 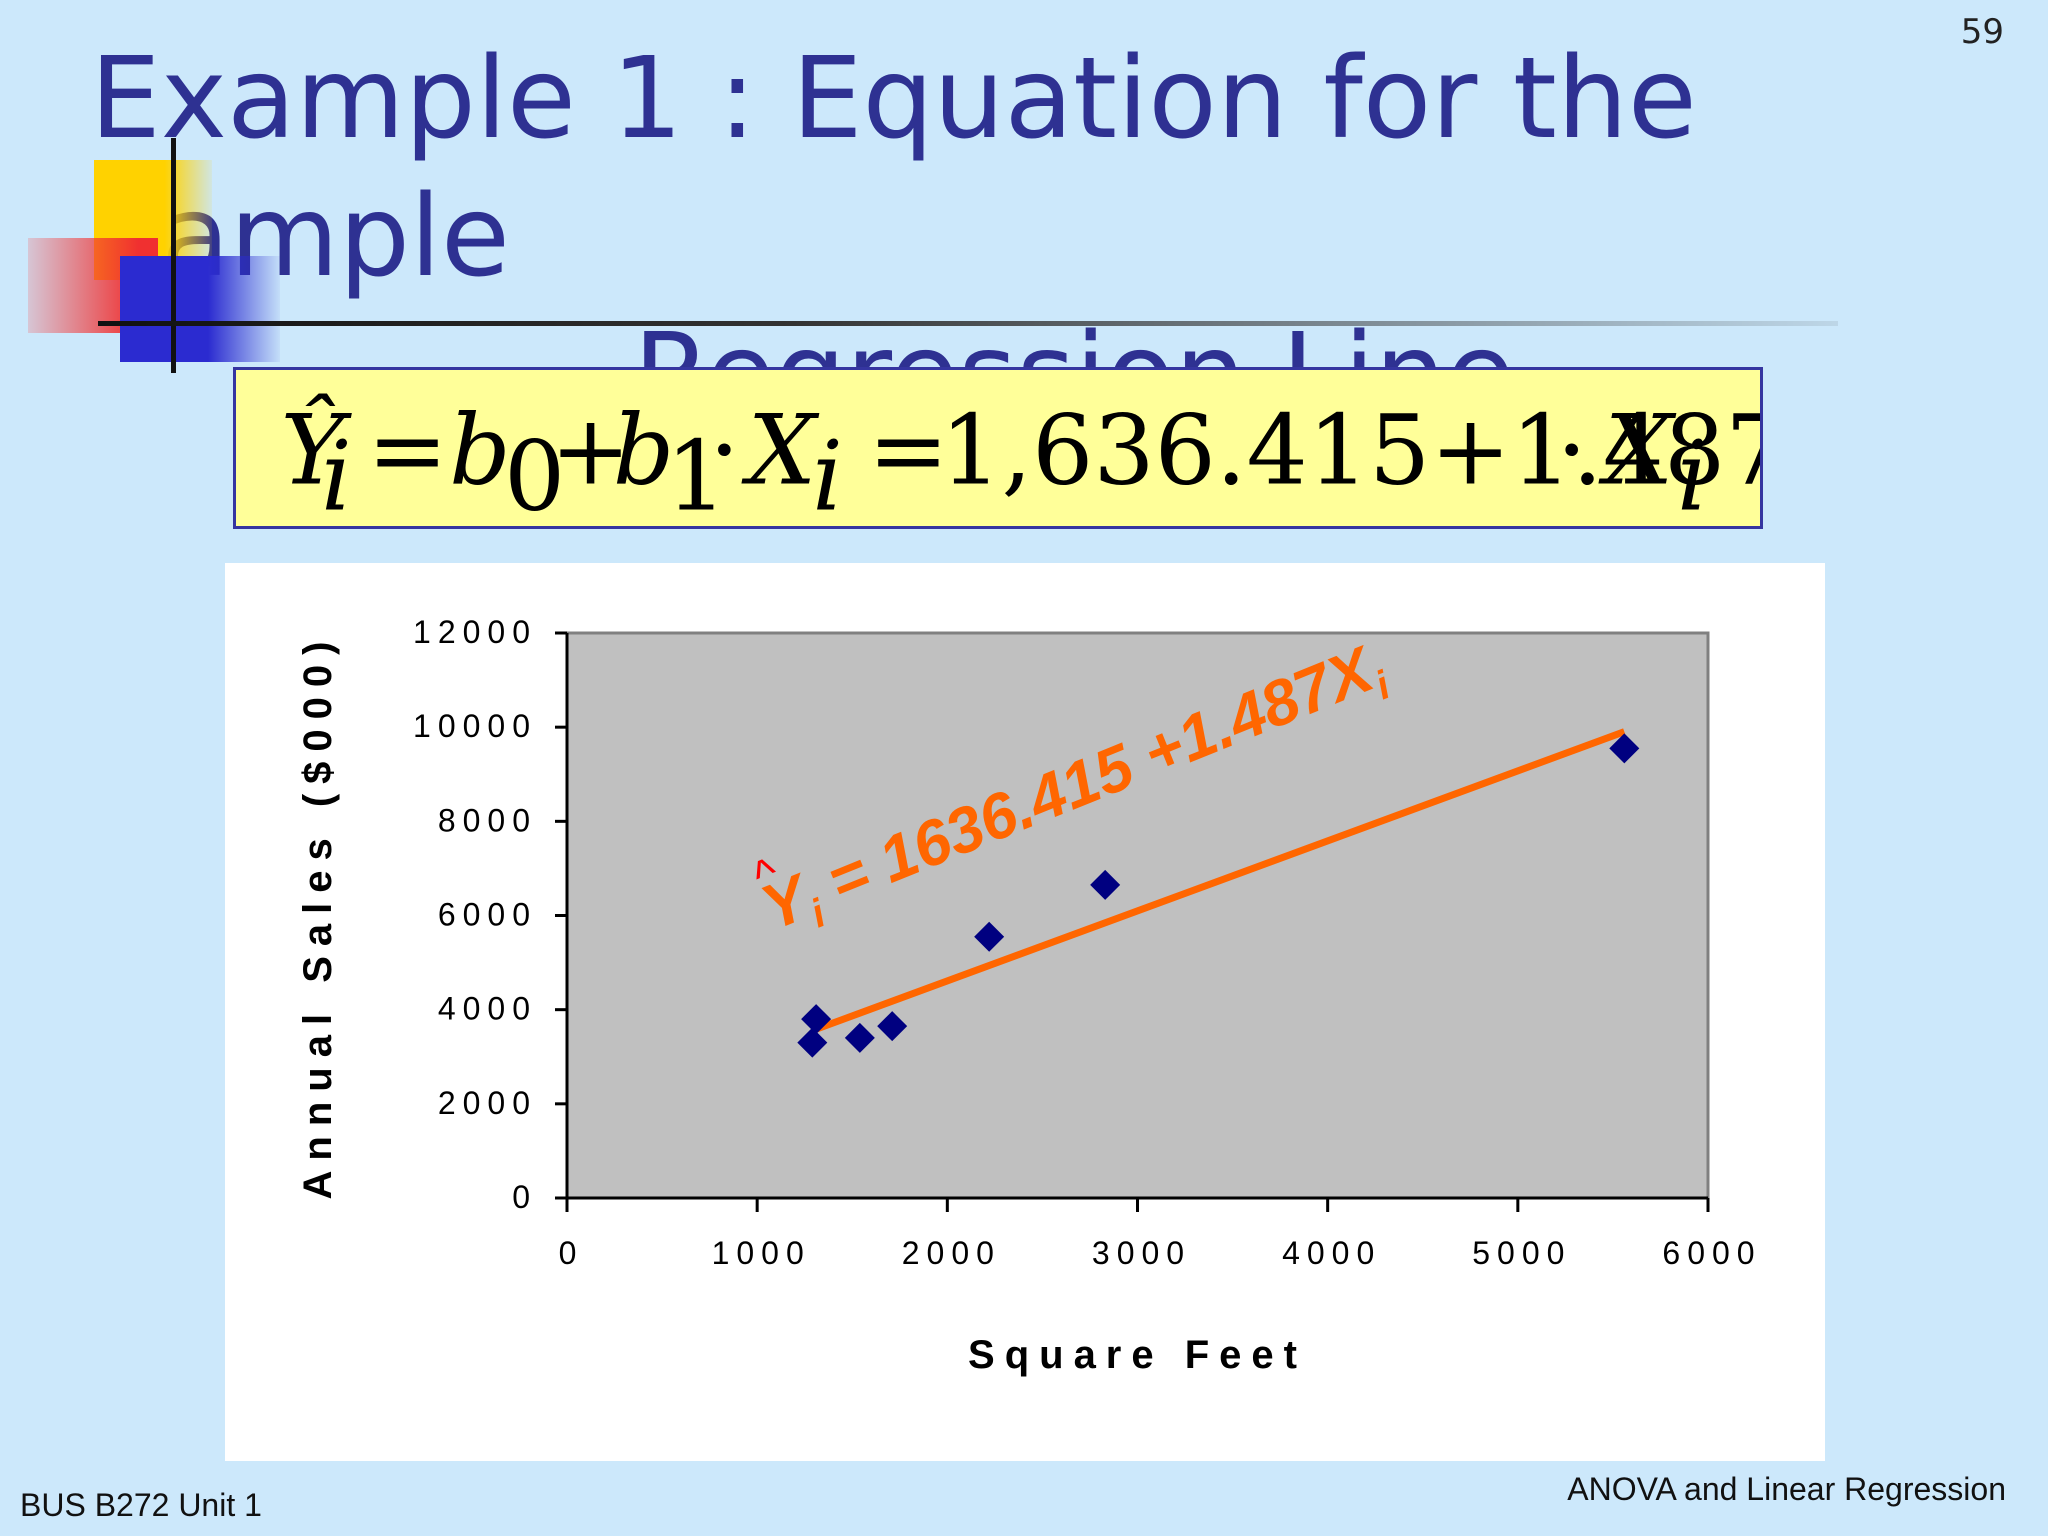 I want to click on x-tick-label: 0, so click(x=571, y=1253).